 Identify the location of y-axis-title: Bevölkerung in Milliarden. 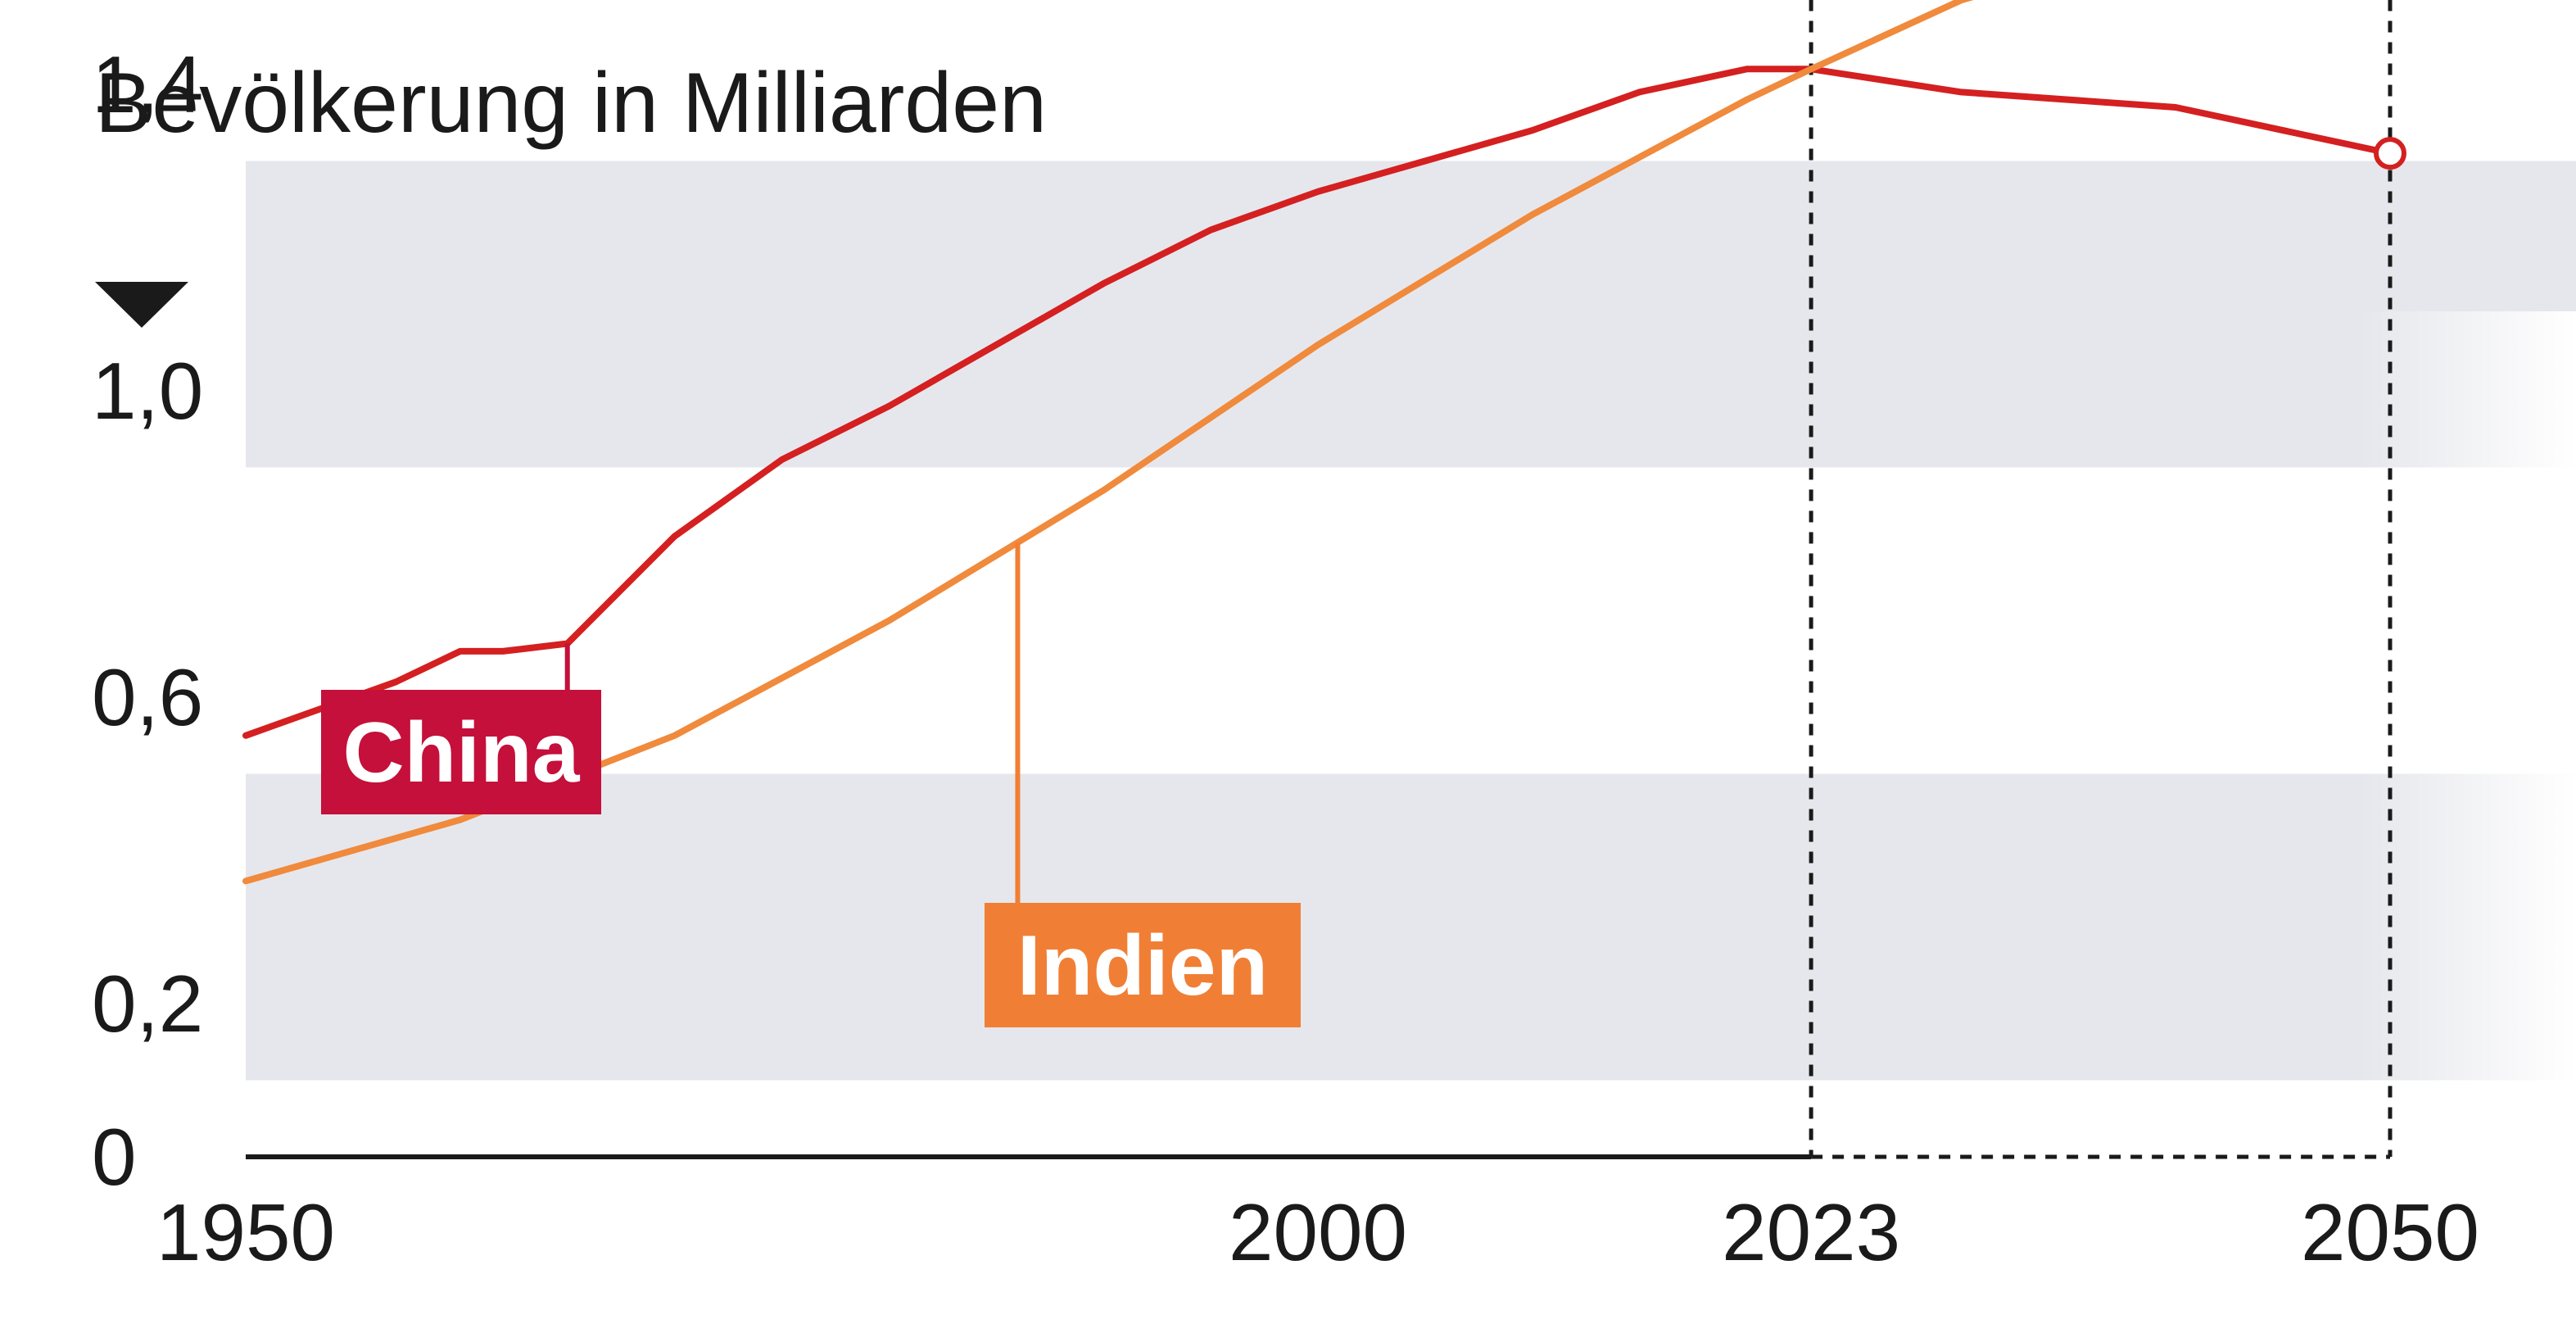
(571, 103).